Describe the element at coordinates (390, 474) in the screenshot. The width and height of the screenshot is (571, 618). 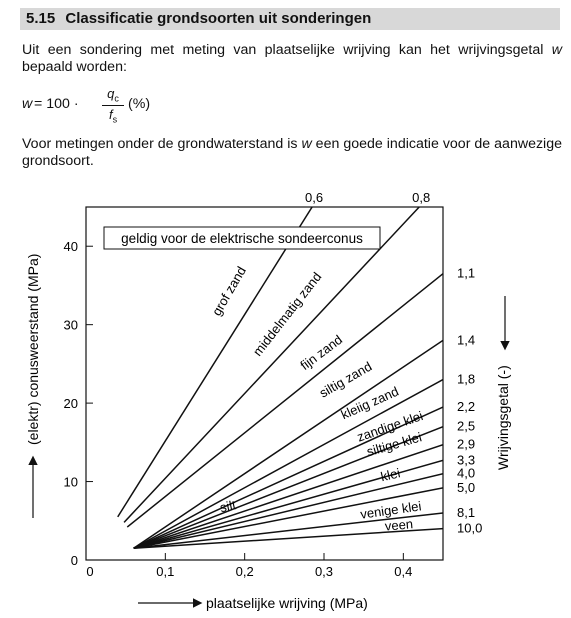
I see `zone-label: klei` at that location.